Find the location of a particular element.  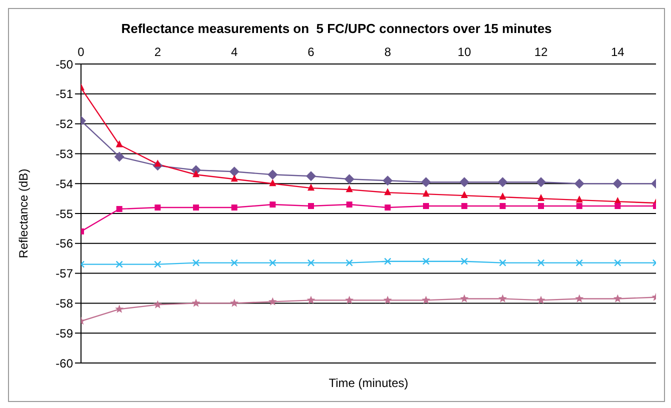

y-tick-label: -60 is located at coordinates (65, 363).